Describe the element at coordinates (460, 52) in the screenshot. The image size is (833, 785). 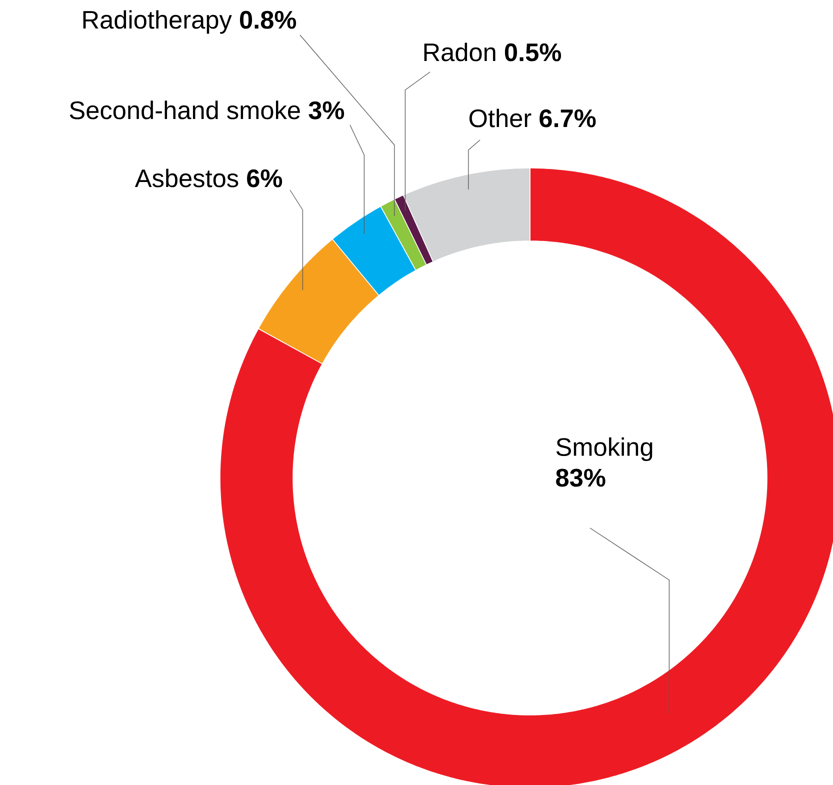
I see `slice-label: Radon` at that location.